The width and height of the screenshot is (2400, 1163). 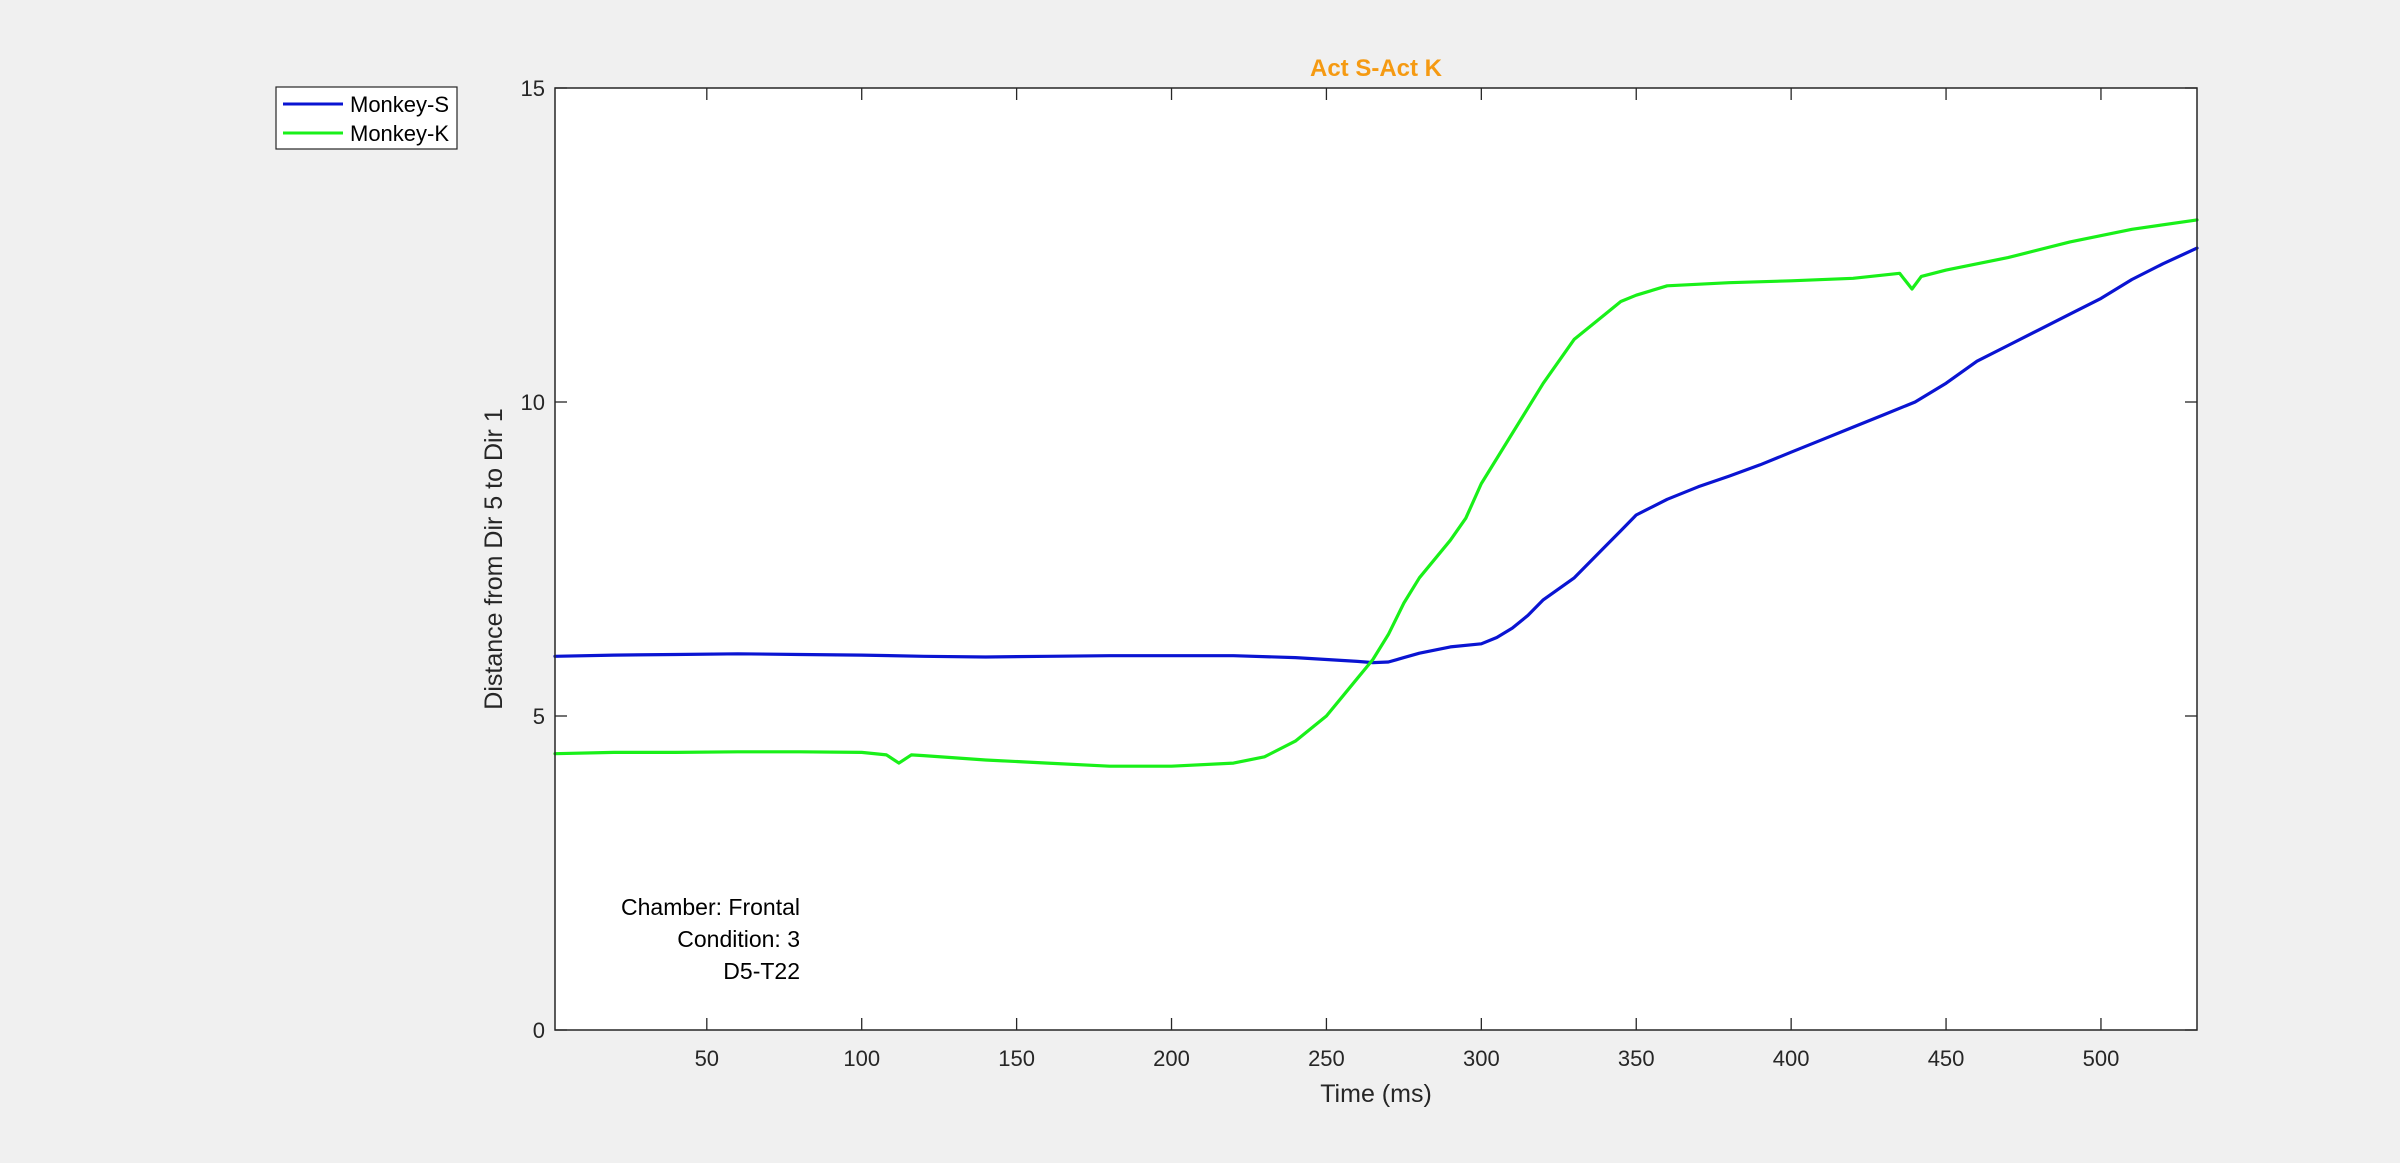 I want to click on annotation-text: Chamber: Frontal Condition: 3 D5-T22, so click(x=710, y=939).